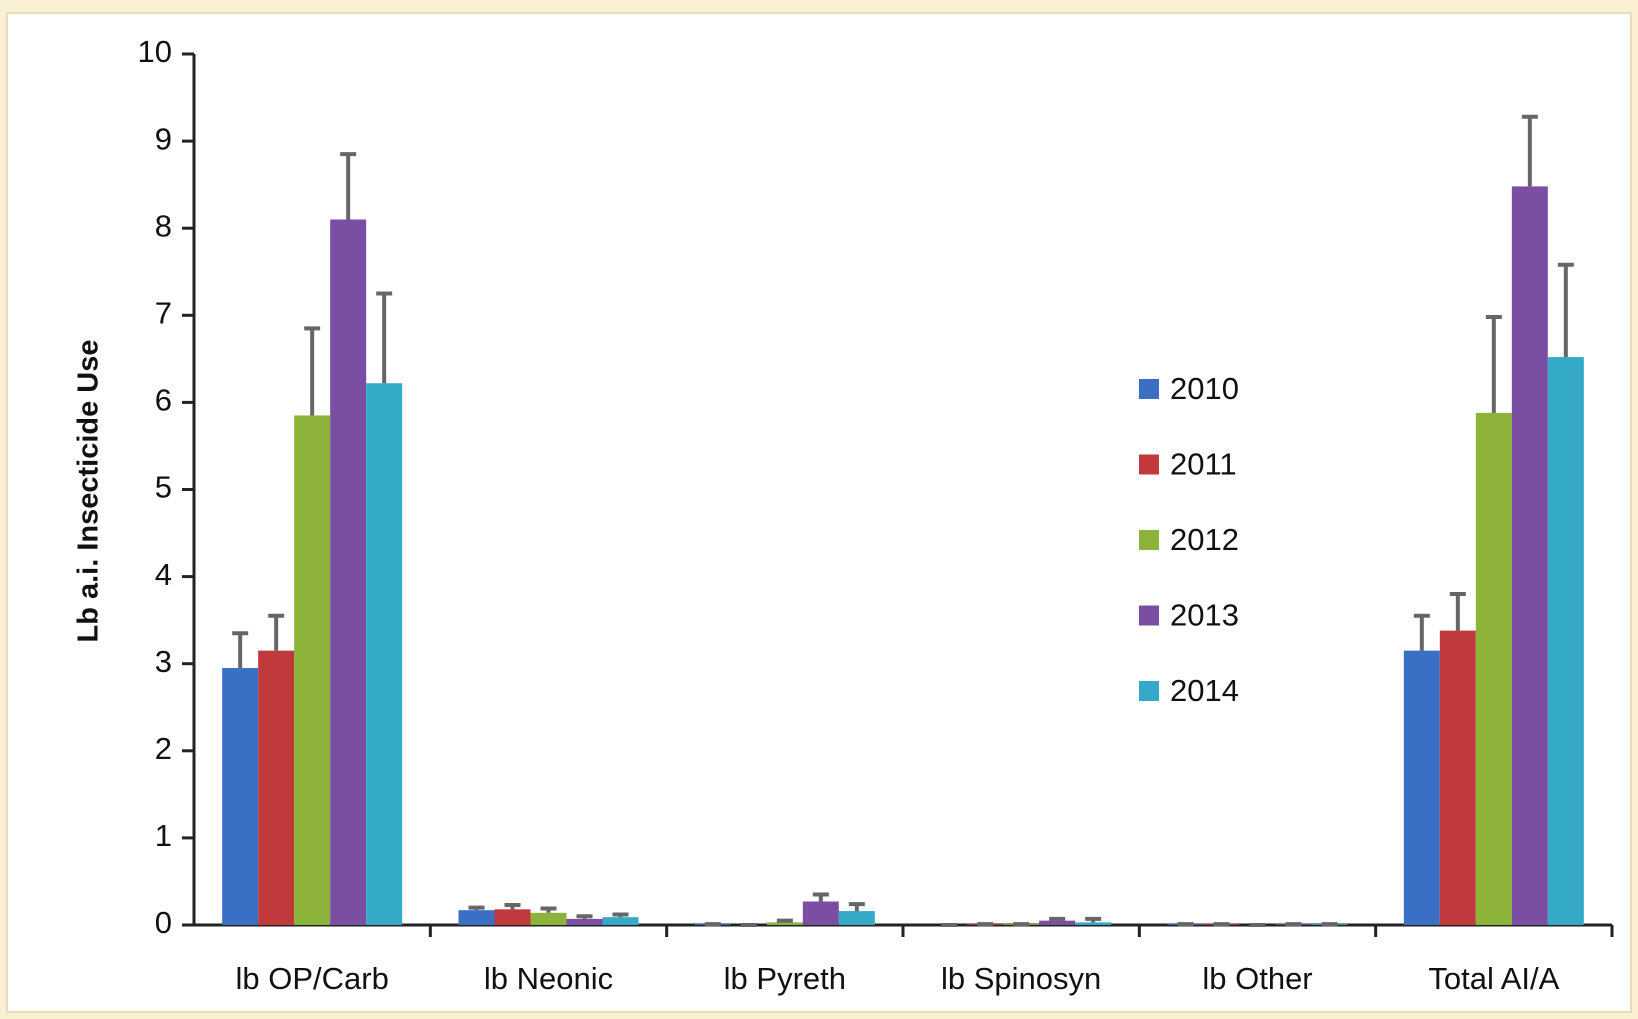 The image size is (1638, 1019). I want to click on y-tick-label: 9, so click(163, 138).